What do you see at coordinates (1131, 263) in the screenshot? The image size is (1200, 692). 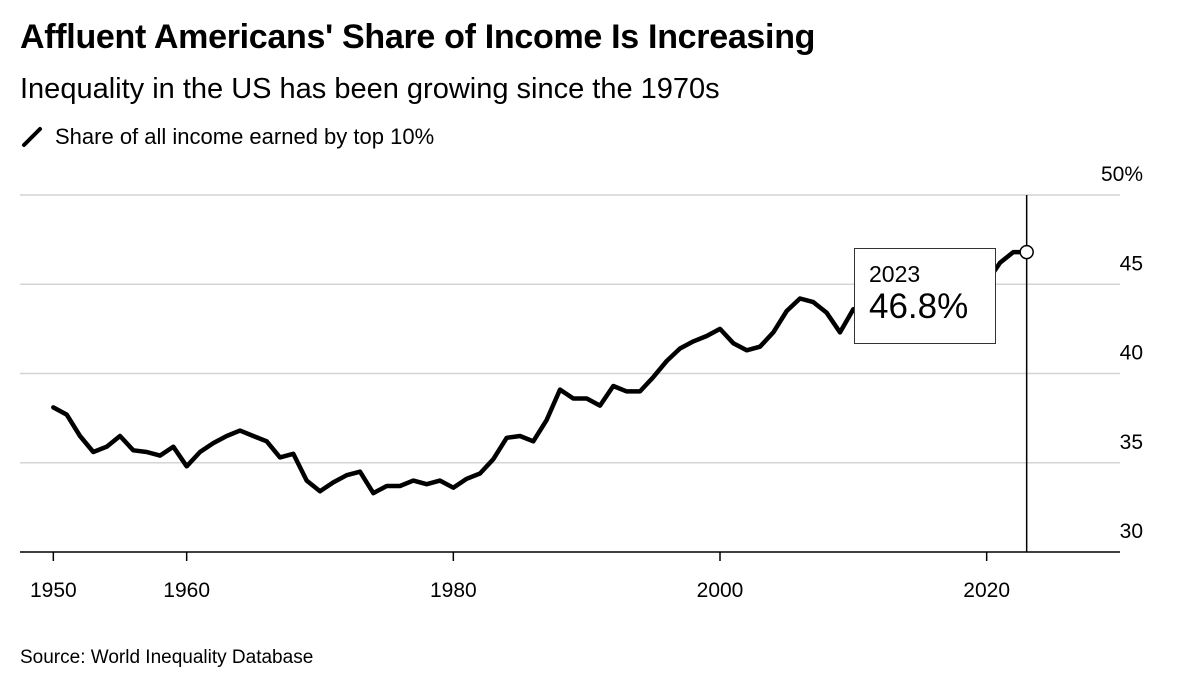 I see `y-tick-label-45: 45` at bounding box center [1131, 263].